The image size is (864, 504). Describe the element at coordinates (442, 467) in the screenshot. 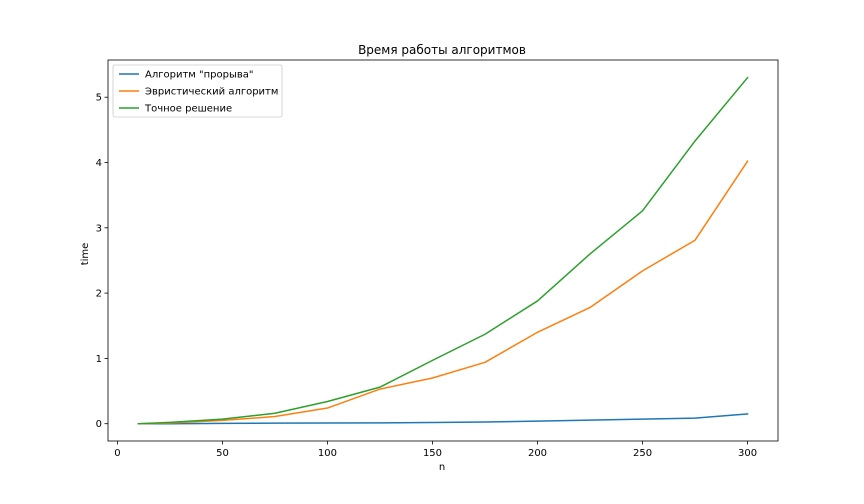

I see `x-axis-label: n` at that location.